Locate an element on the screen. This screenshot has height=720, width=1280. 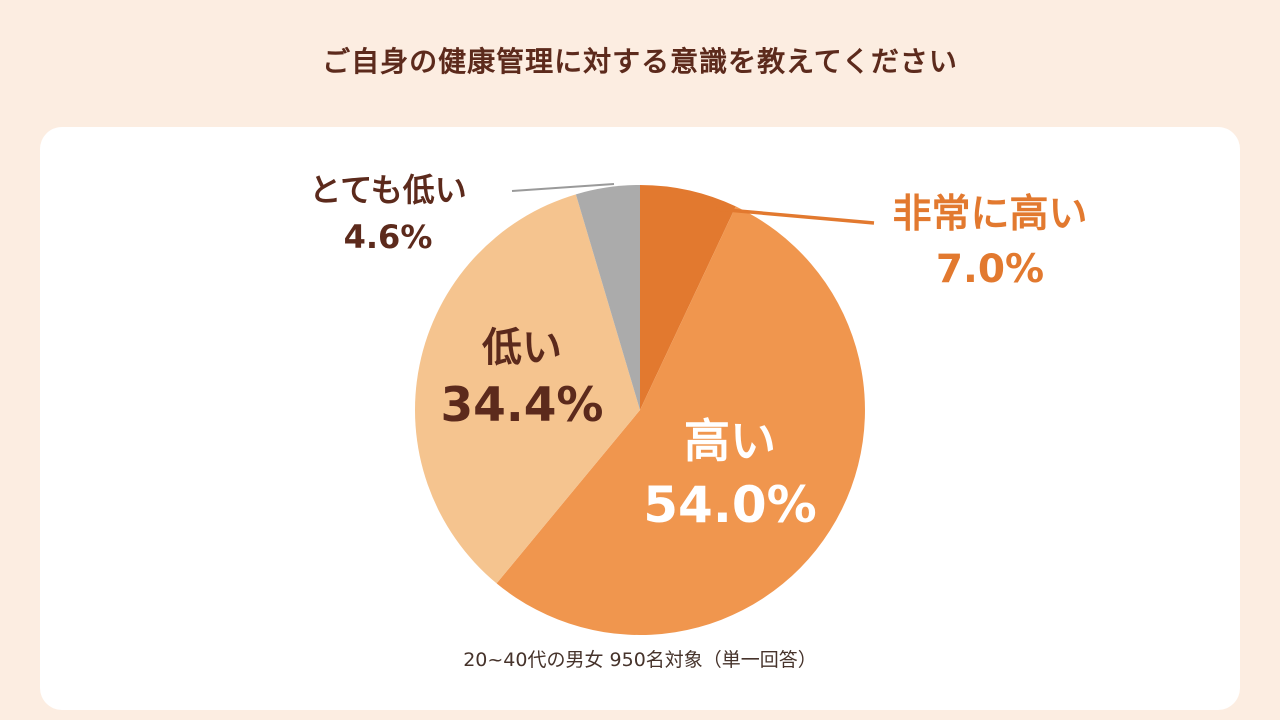
segment-name: 非常に高い is located at coordinates (990, 214).